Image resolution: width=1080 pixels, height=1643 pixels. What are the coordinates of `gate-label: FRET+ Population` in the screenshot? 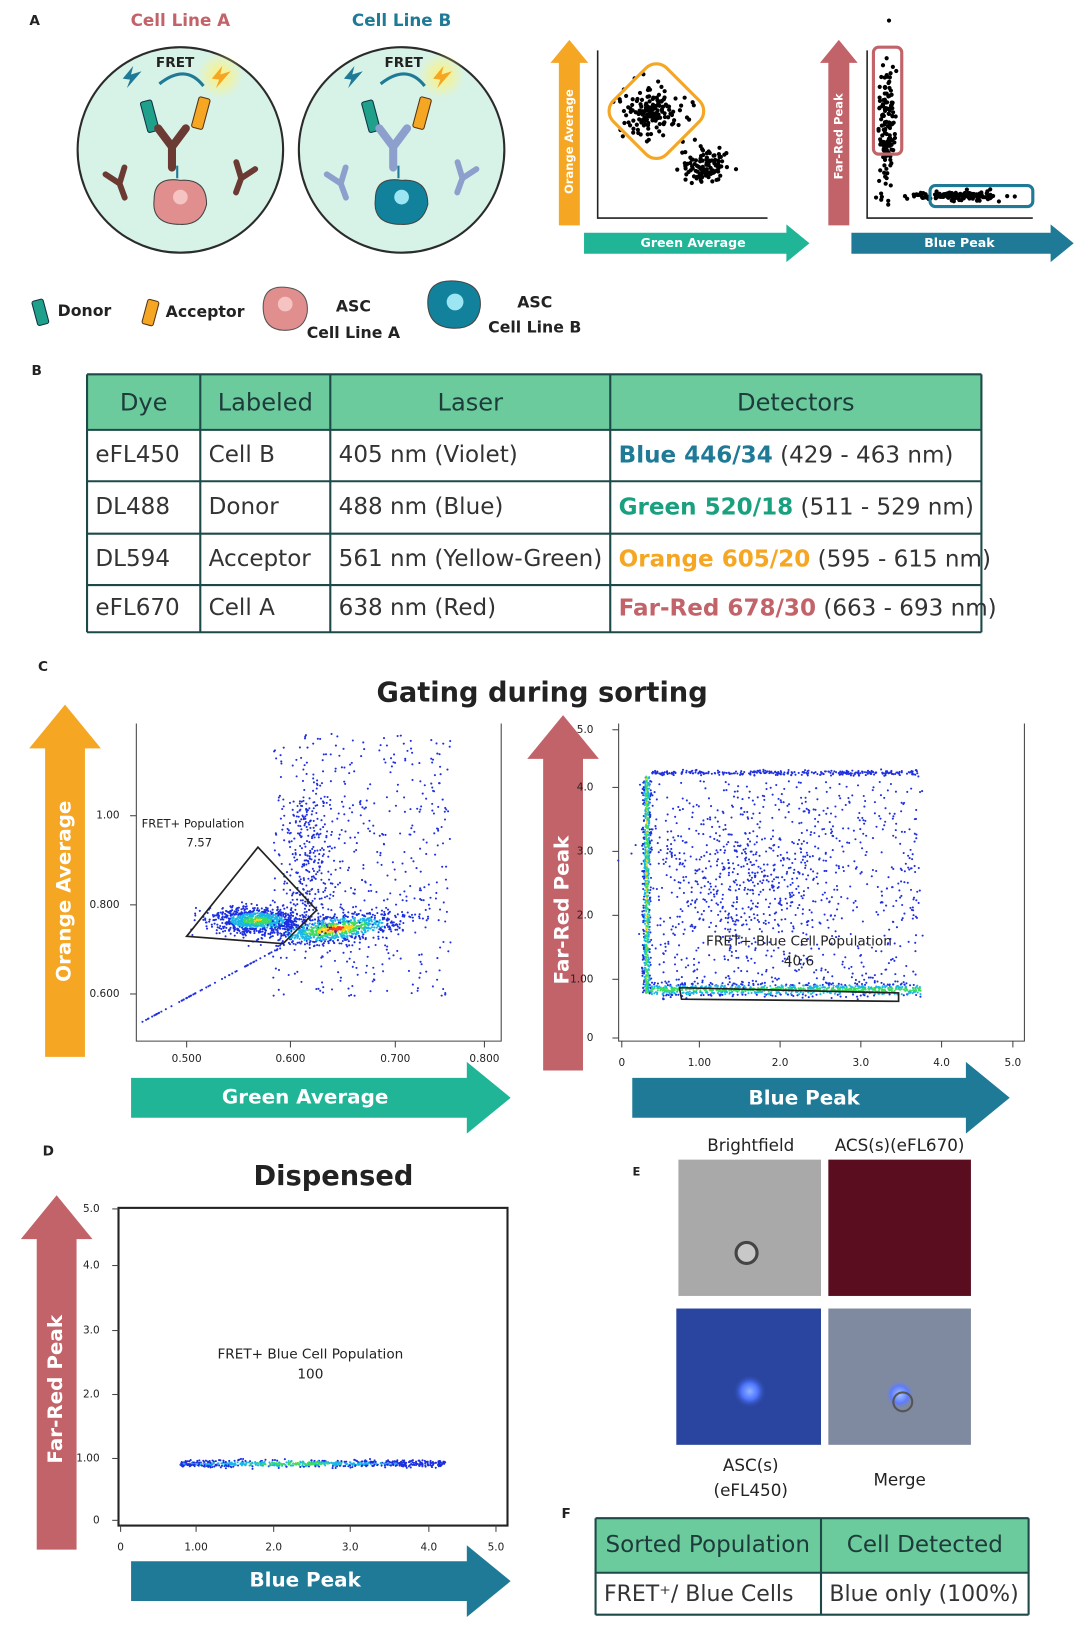 It's located at (193, 824).